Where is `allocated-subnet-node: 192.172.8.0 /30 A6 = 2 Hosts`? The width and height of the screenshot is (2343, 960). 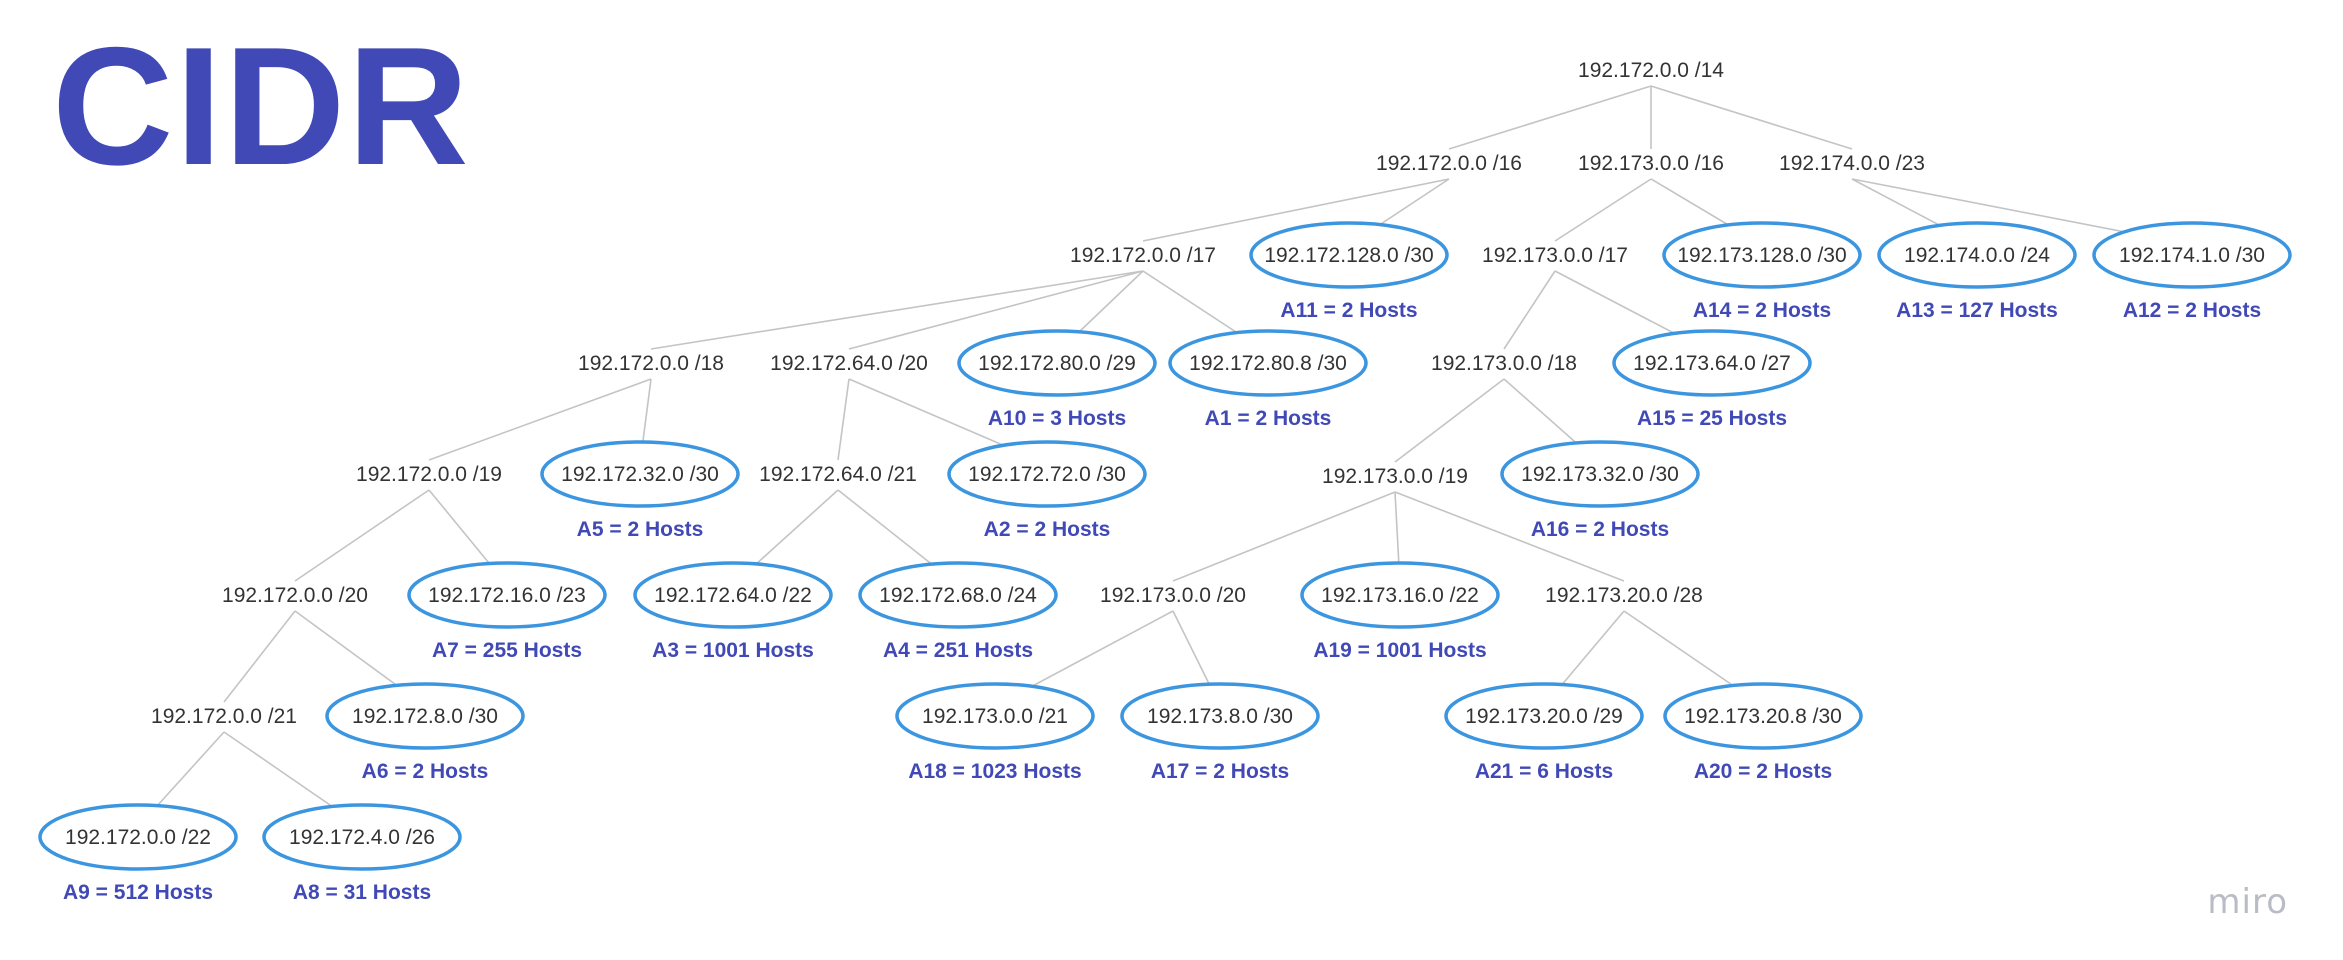 allocated-subnet-node: 192.172.8.0 /30 A6 = 2 Hosts is located at coordinates (425, 732).